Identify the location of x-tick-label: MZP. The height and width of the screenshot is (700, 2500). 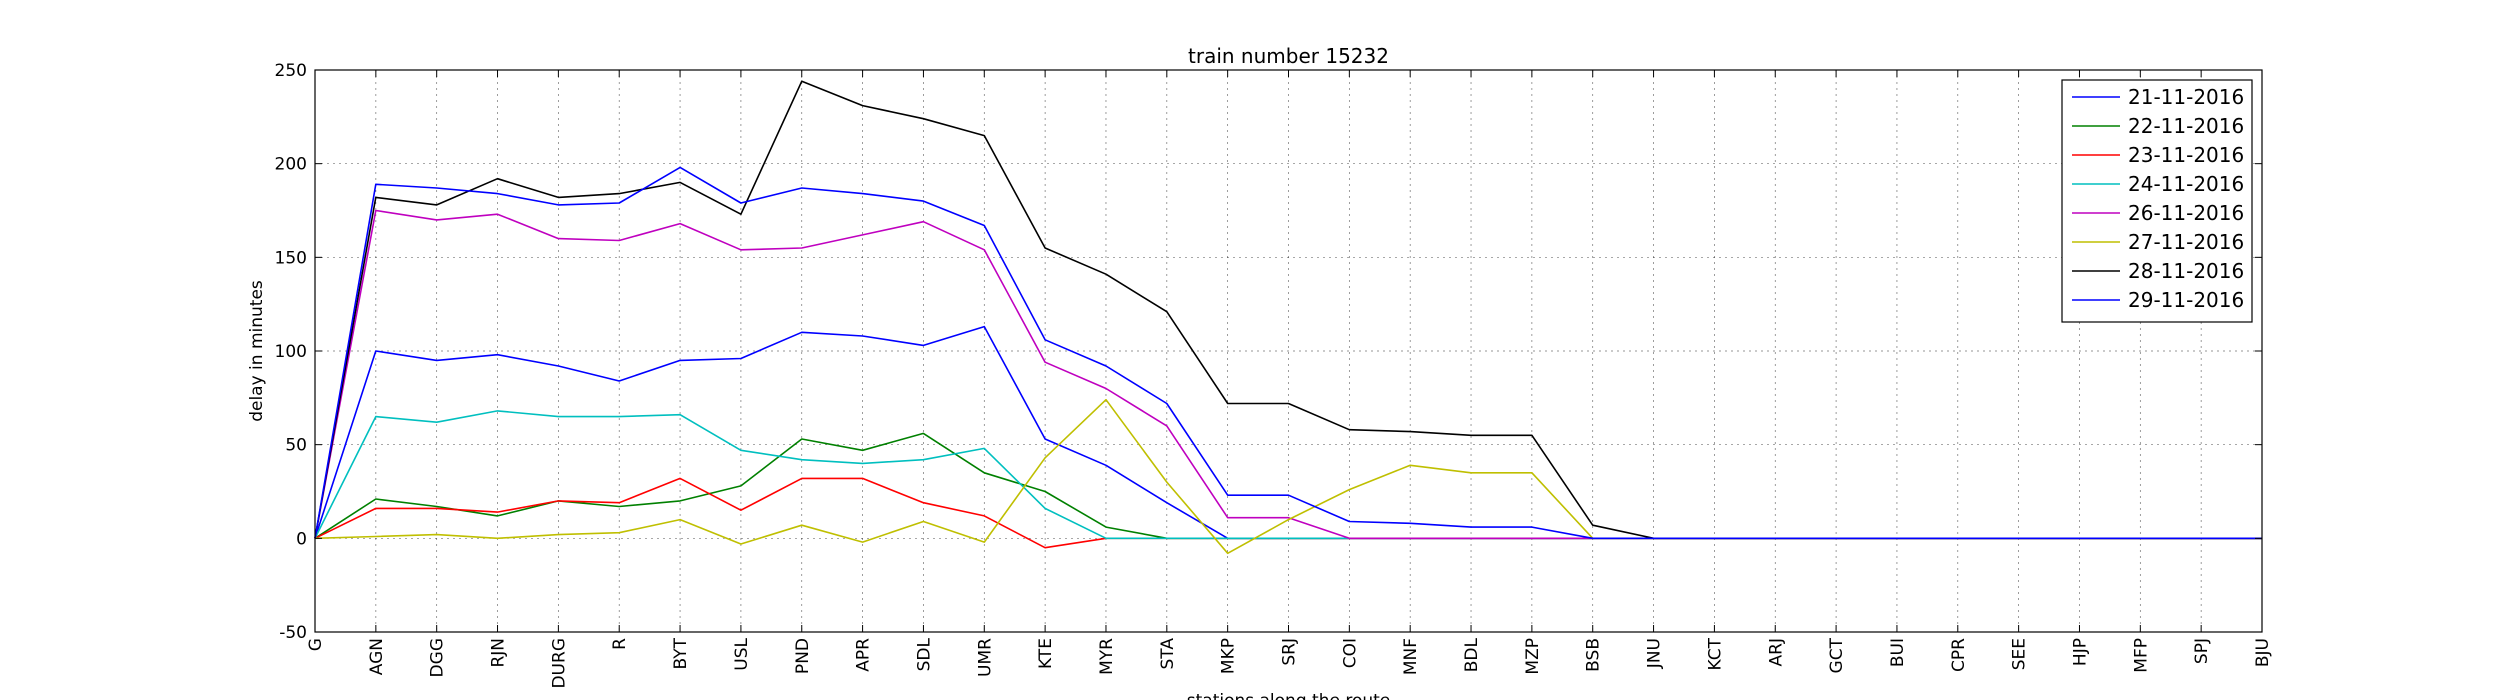
(1533, 656).